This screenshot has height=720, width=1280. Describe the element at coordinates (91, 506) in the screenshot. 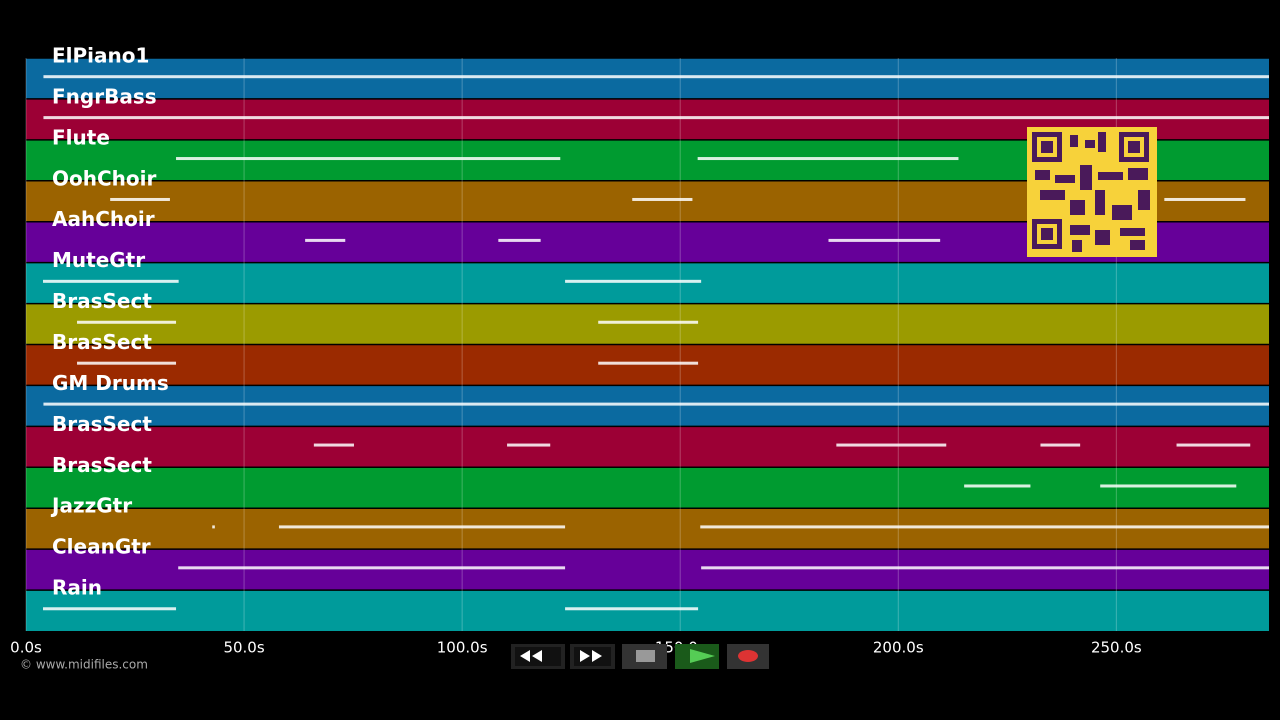

I see `track-label: JazzGtr` at that location.